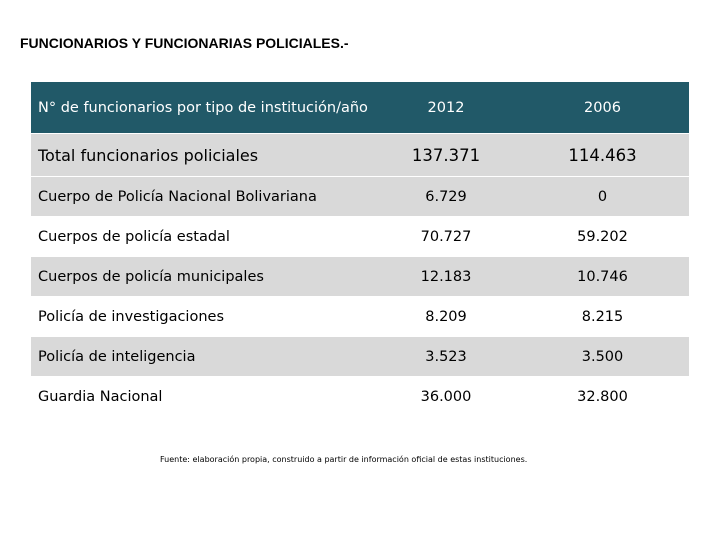 This screenshot has height=540, width=720. Describe the element at coordinates (602, 236) in the screenshot. I see `row-2006: 59.202` at that location.